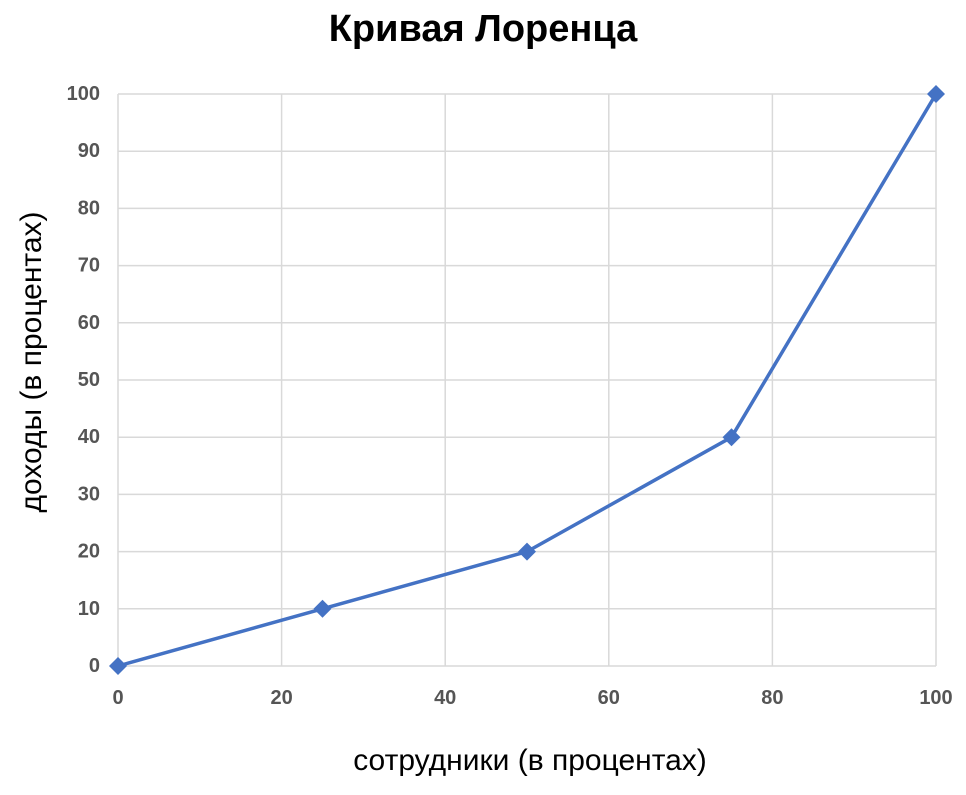 Image resolution: width=966 pixels, height=795 pixels. Describe the element at coordinates (530, 760) in the screenshot. I see `x-axis-label: сотрудники (в процентах)` at that location.